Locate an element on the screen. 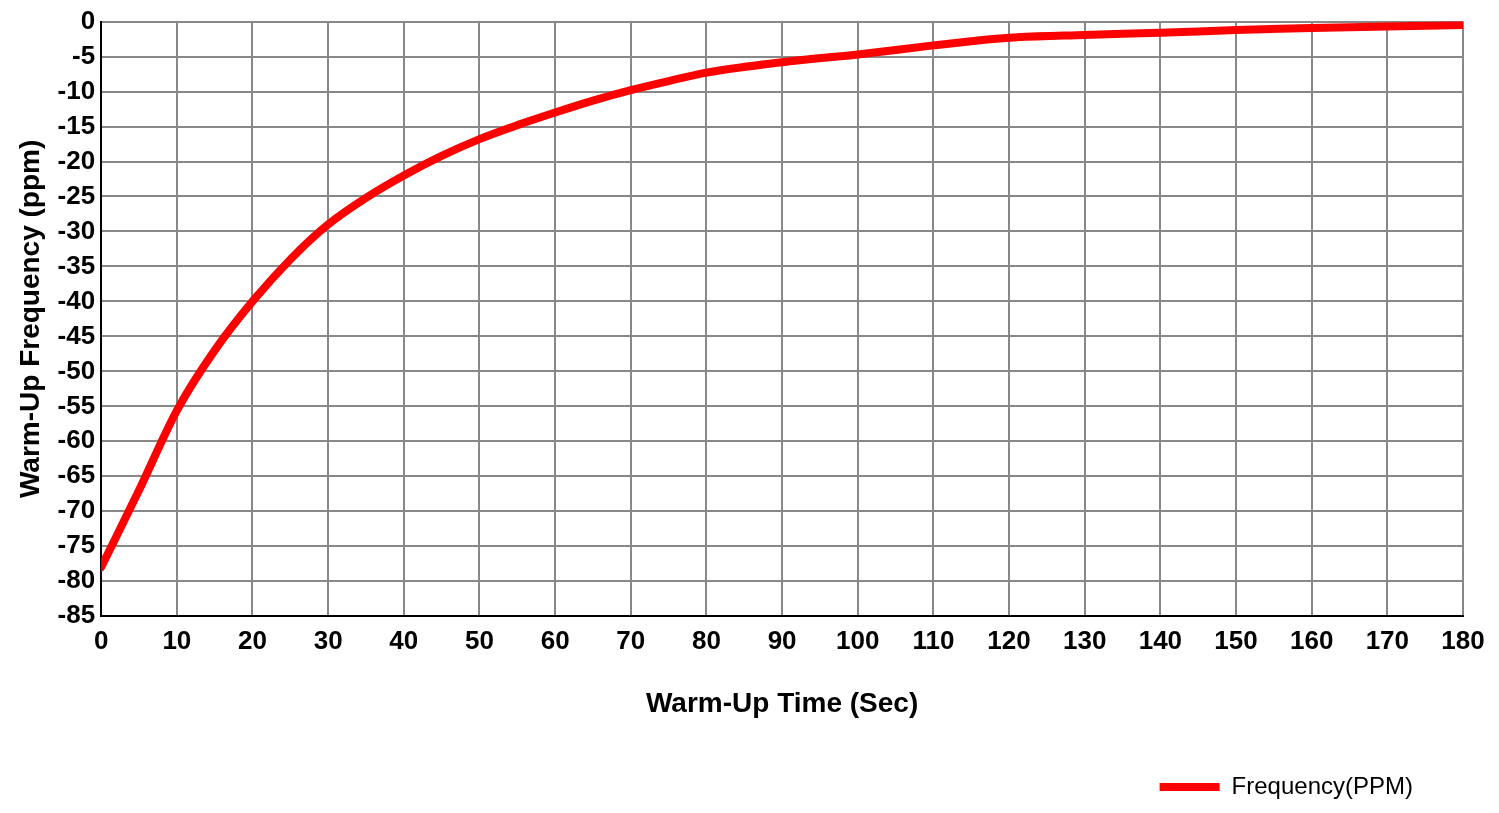 The height and width of the screenshot is (813, 1499). x-tick-label: 60 is located at coordinates (555, 639).